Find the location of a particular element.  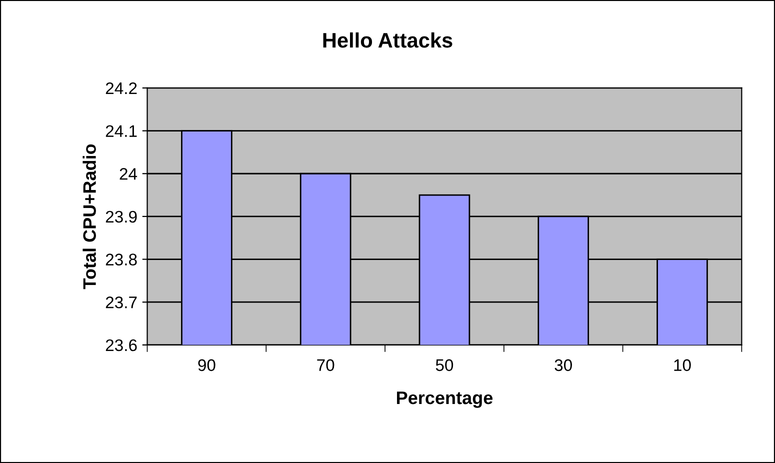

y-tick-label: 23.8 is located at coordinates (121, 260).